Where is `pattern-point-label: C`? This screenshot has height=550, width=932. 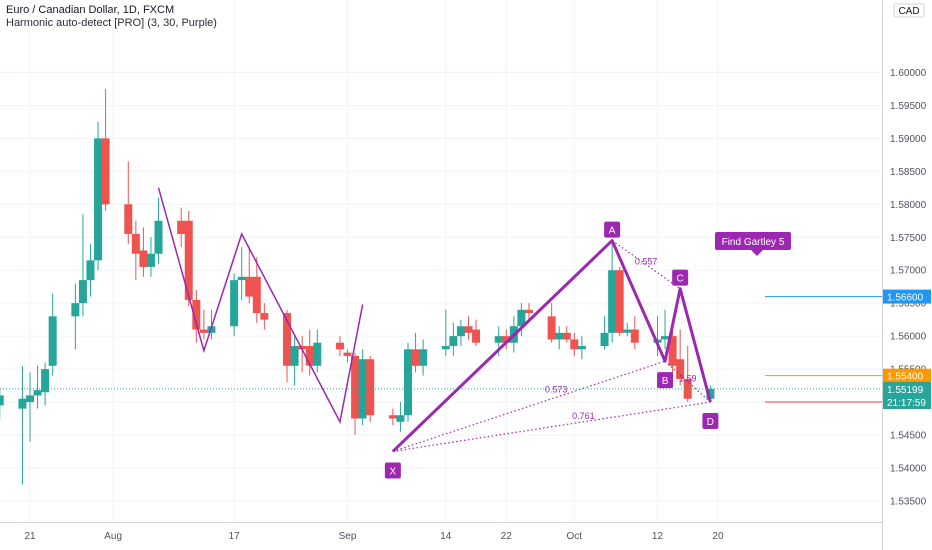 pattern-point-label: C is located at coordinates (680, 279).